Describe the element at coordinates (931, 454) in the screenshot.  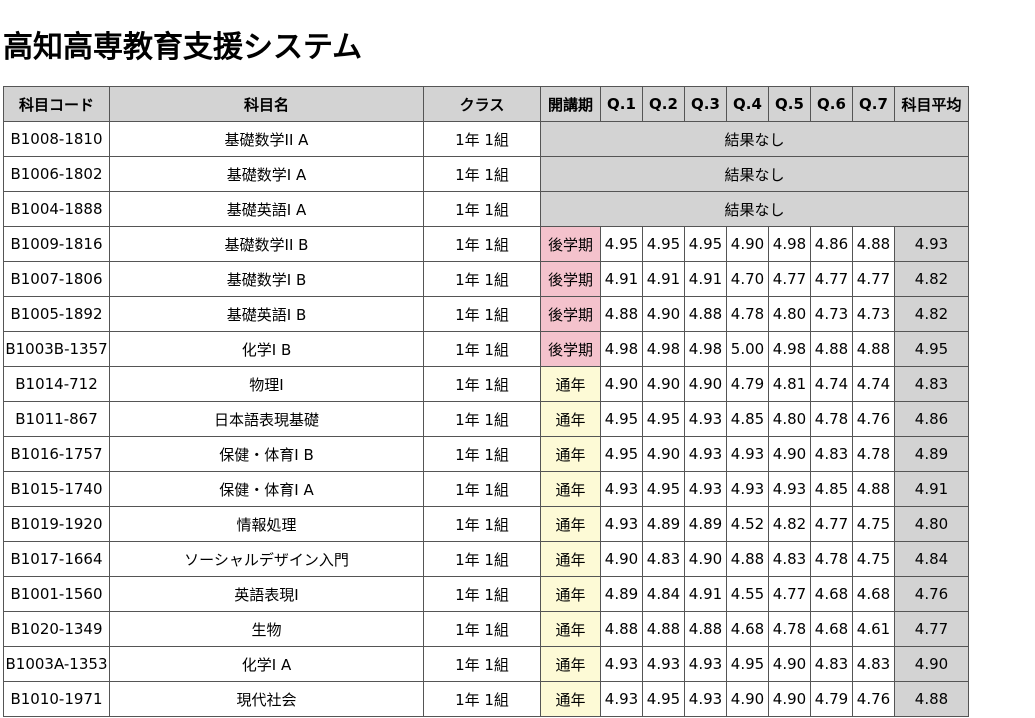
I see `cell-avg: 4.89` at that location.